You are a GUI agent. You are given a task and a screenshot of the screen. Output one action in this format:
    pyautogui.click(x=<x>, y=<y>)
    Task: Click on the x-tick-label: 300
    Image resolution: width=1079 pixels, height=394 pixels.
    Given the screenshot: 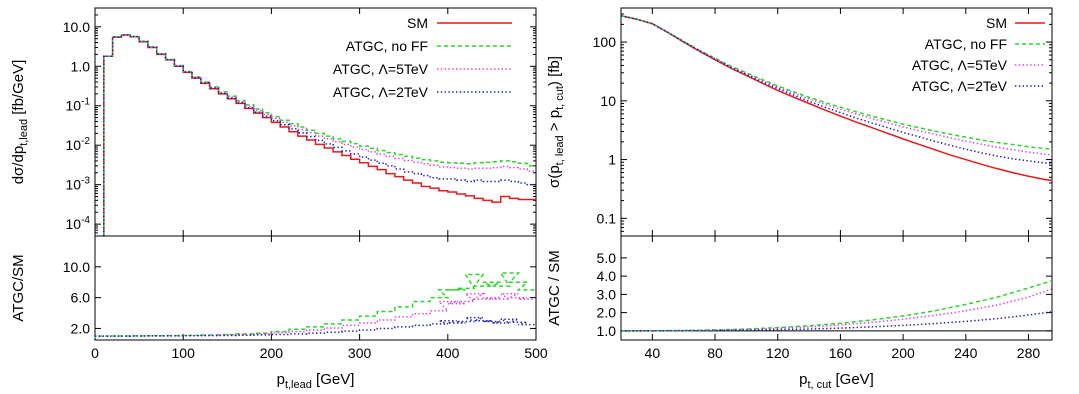 What is the action you would take?
    pyautogui.click(x=360, y=353)
    